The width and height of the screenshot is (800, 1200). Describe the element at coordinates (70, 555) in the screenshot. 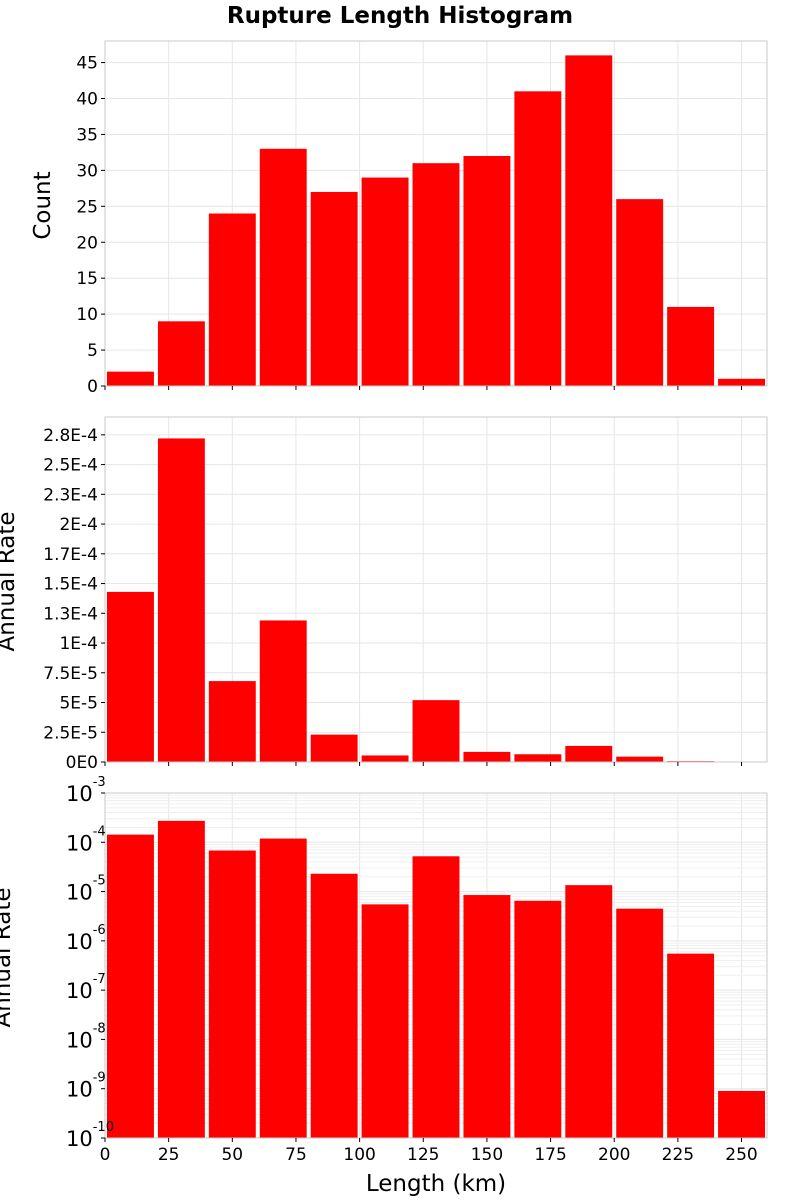

I see `y-tick-label: 1.7E-4` at that location.